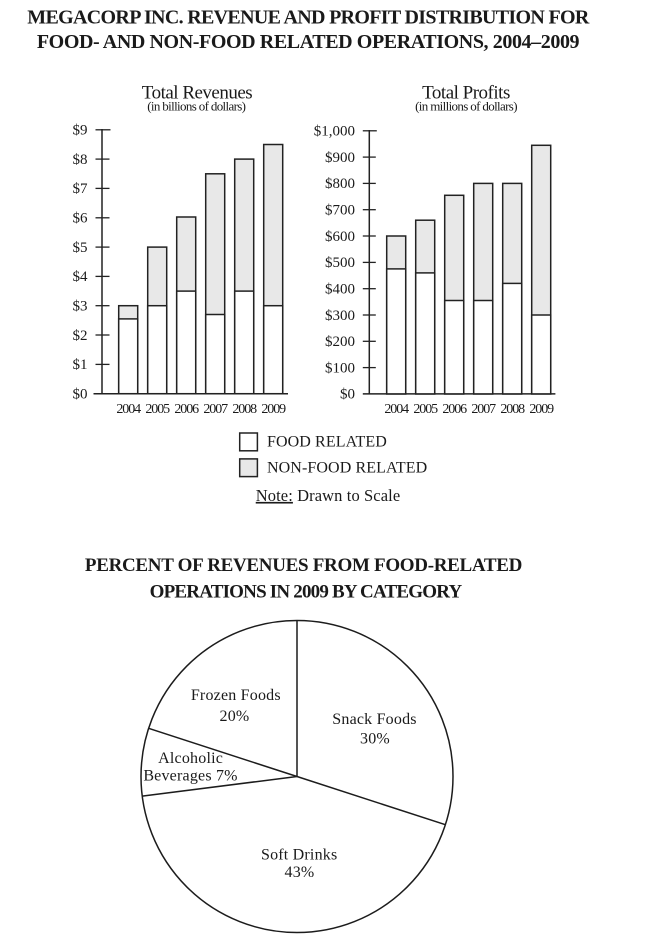  I want to click on svg-text: Snack Foods, so click(374, 719).